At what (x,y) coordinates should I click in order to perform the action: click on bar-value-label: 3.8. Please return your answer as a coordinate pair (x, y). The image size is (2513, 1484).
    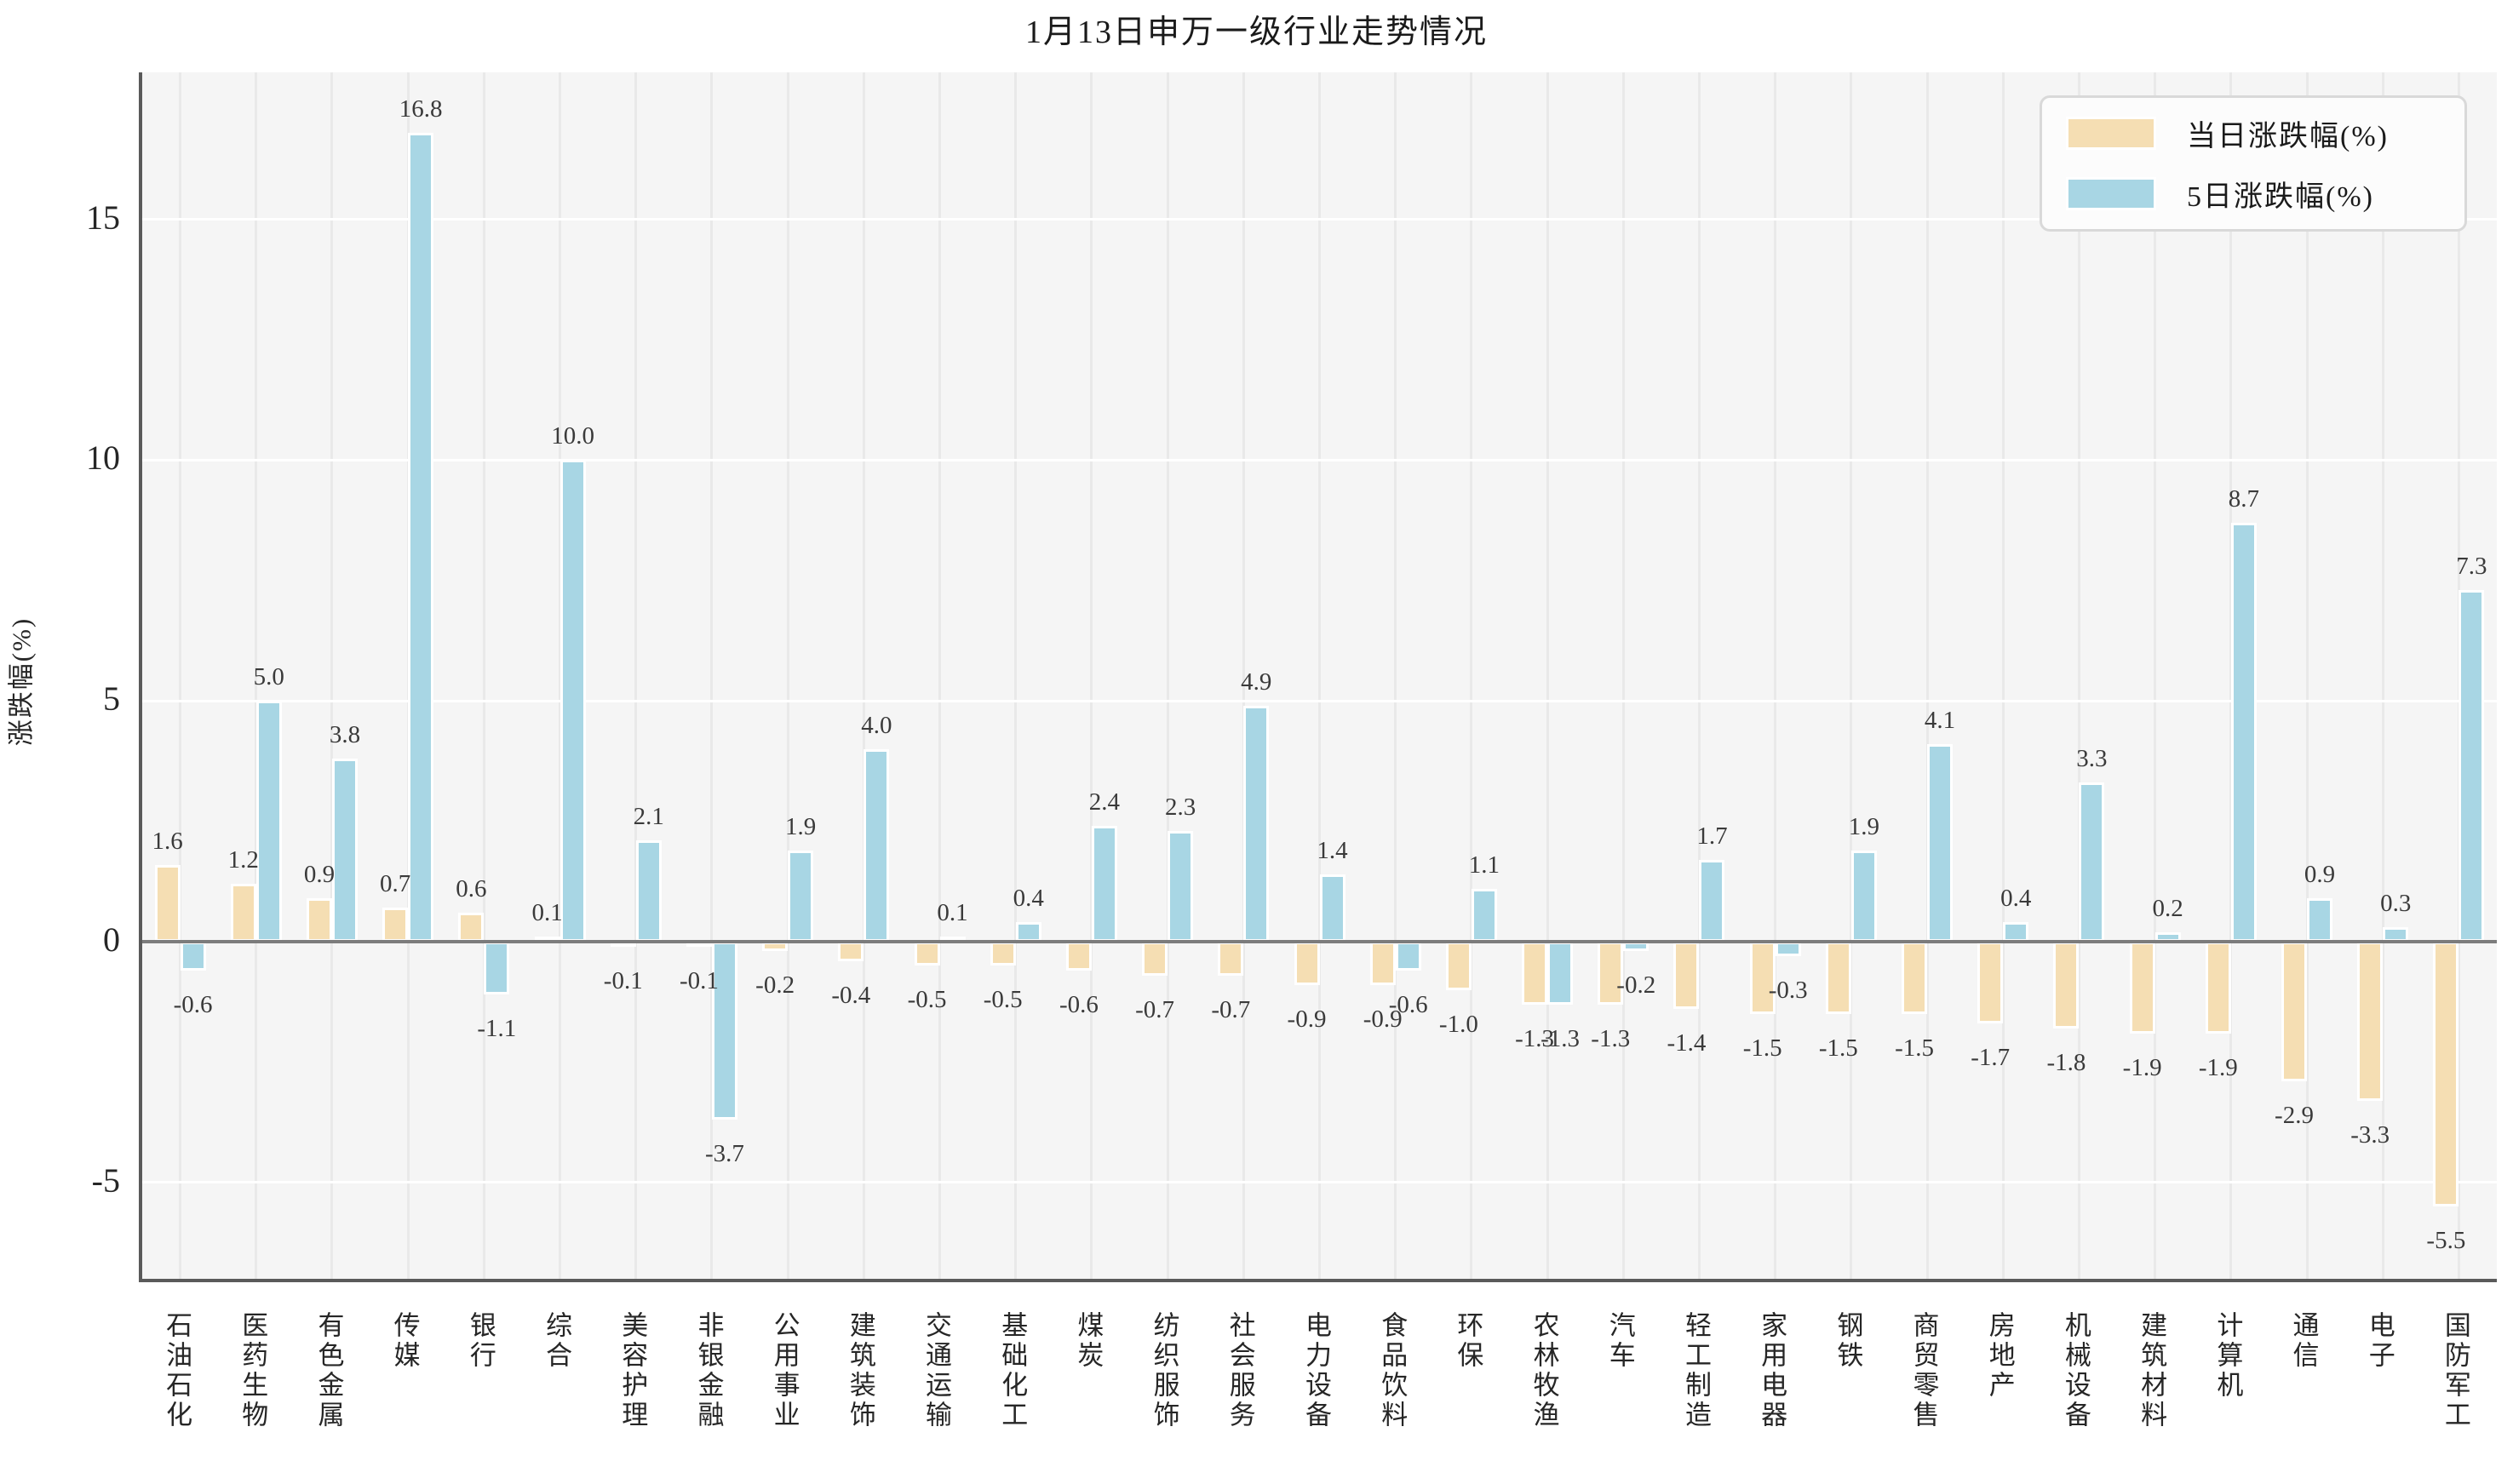
    Looking at the image, I should click on (345, 735).